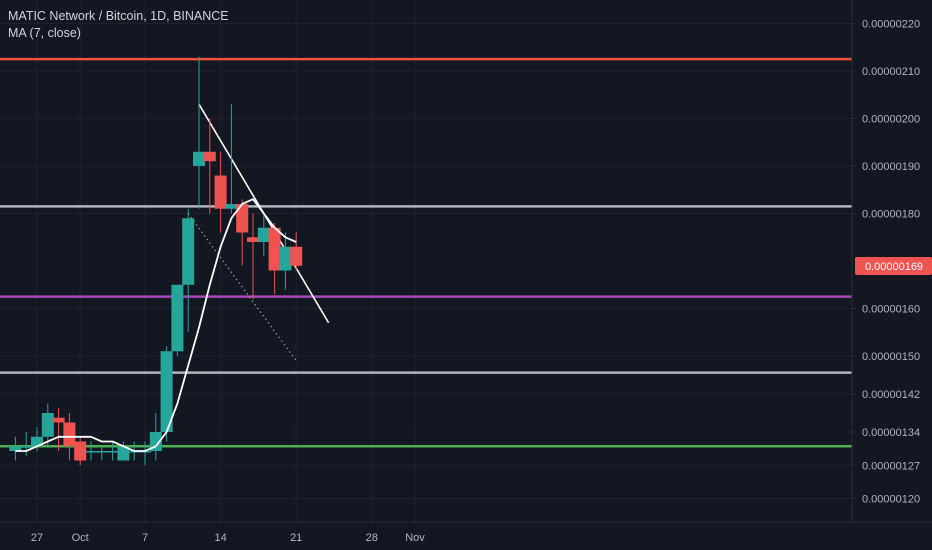 This screenshot has height=550, width=932. I want to click on dotted-projection, so click(242, 287).